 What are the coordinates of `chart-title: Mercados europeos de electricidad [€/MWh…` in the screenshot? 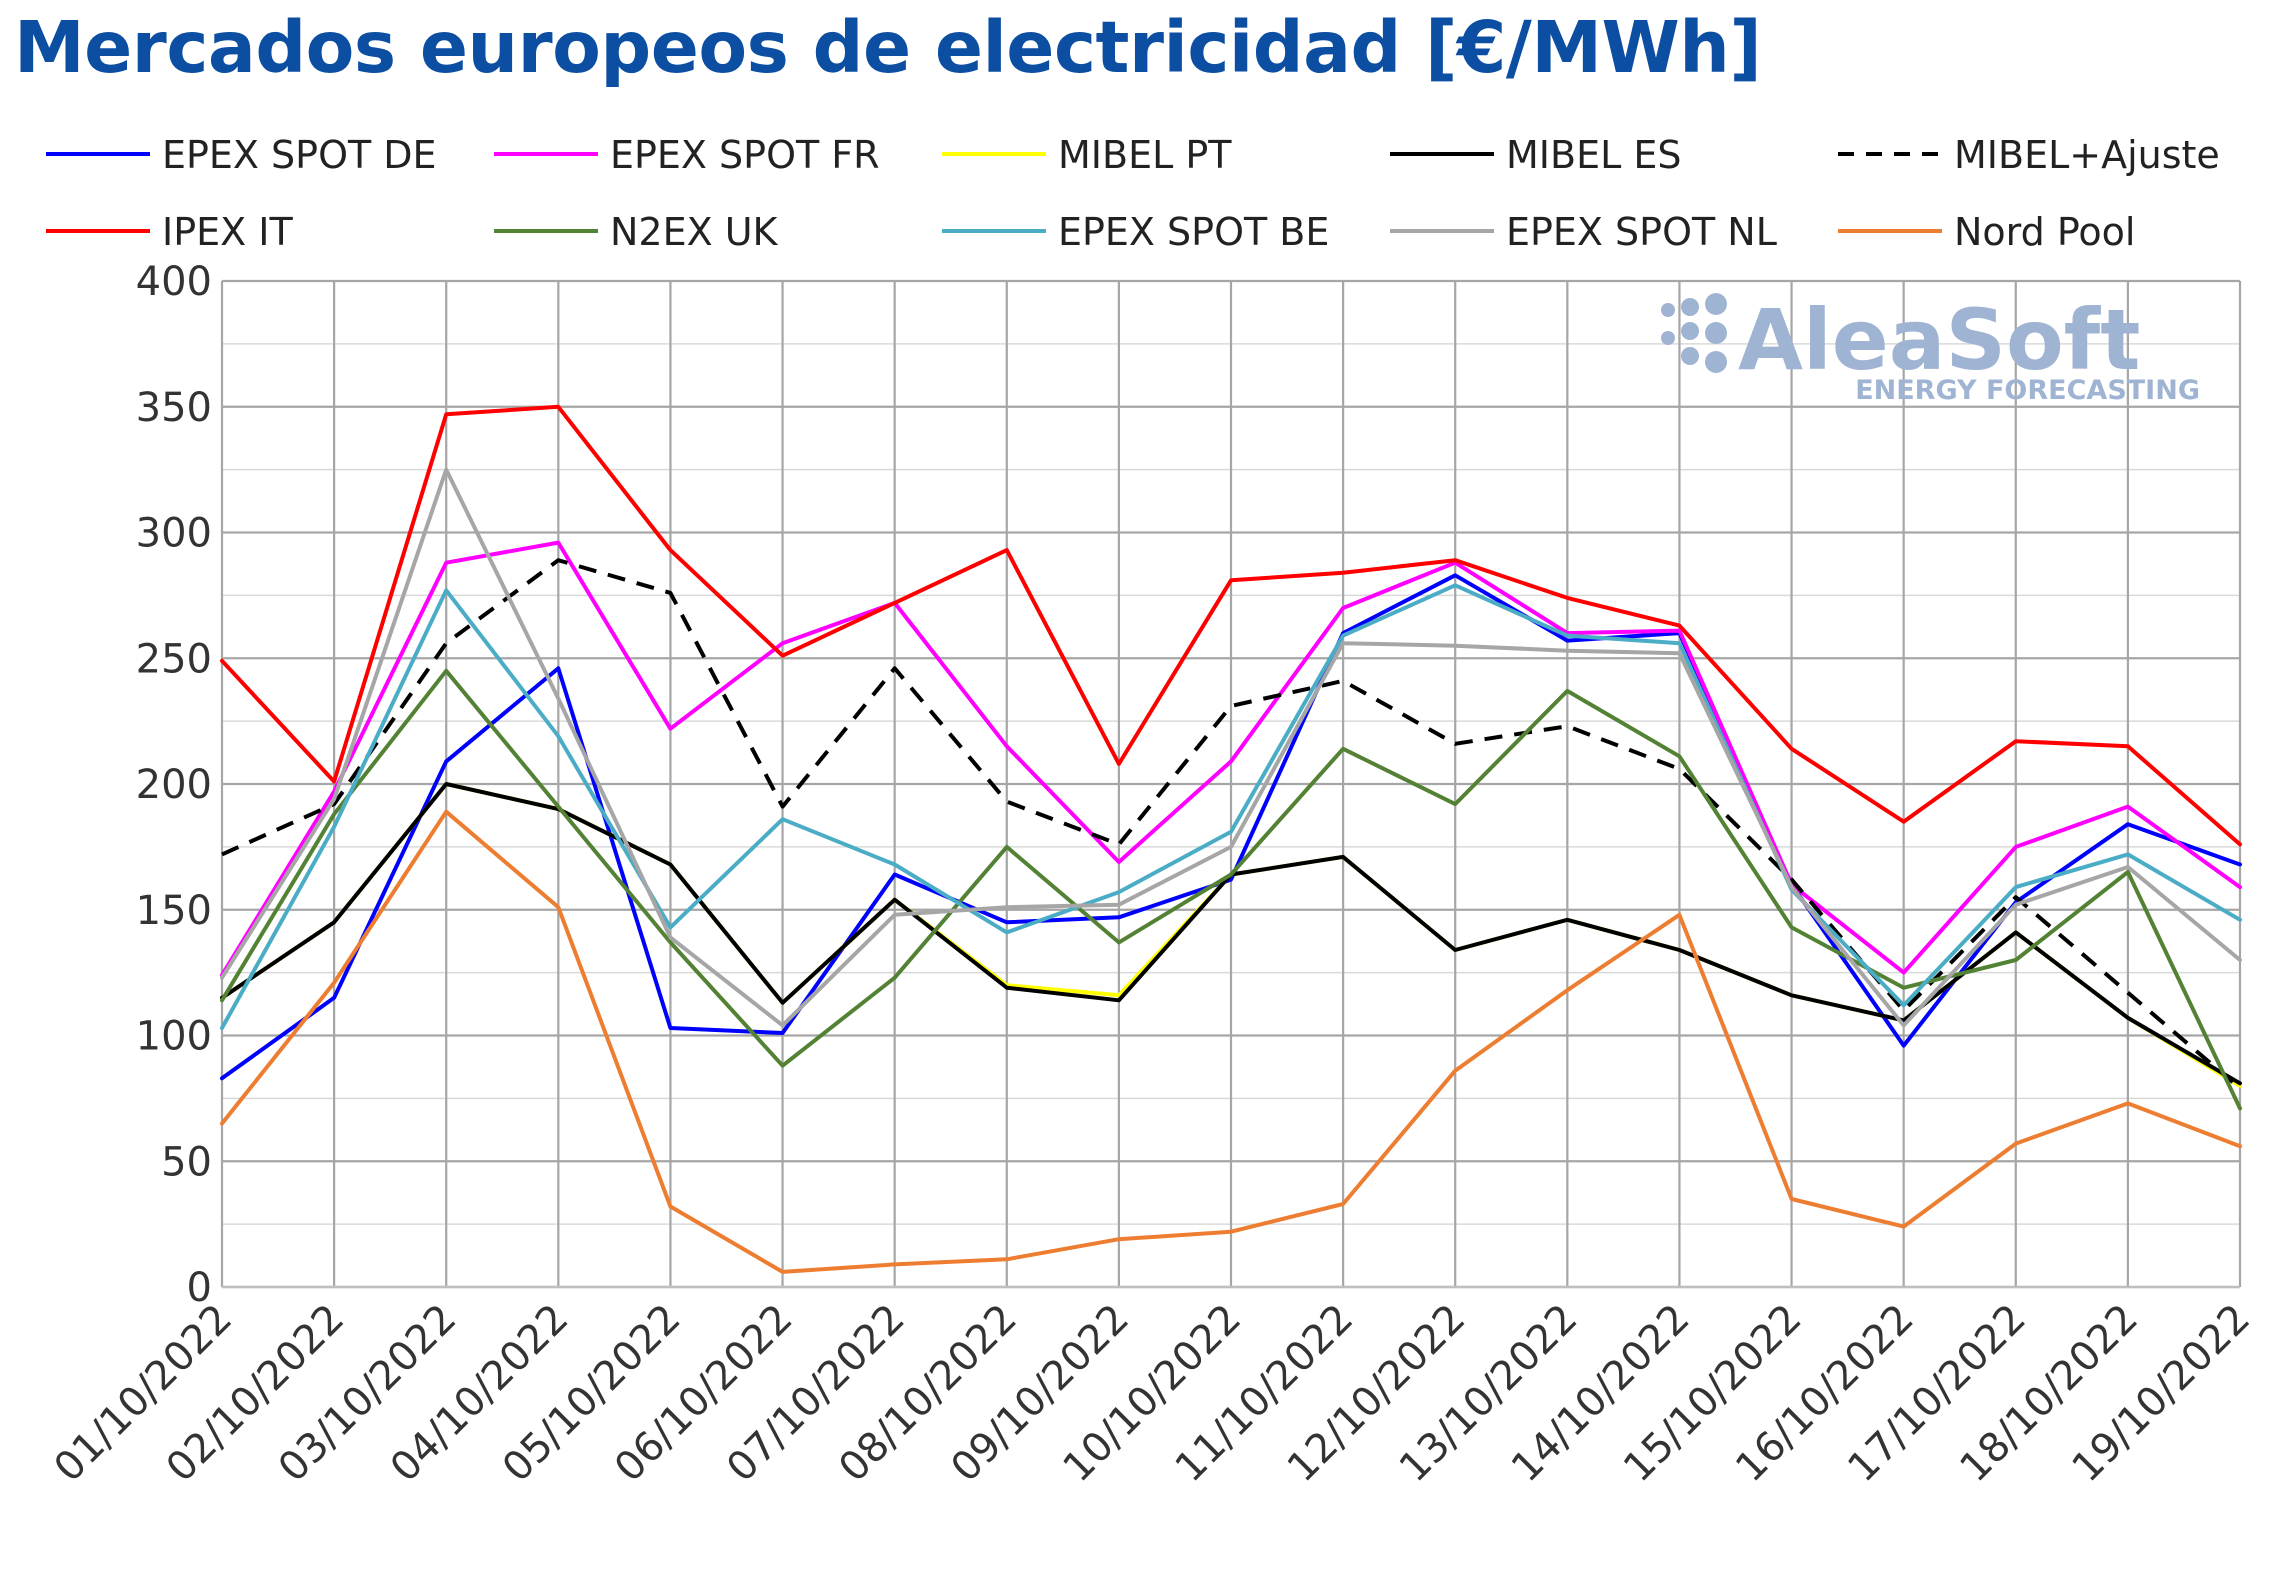 It's located at (888, 47).